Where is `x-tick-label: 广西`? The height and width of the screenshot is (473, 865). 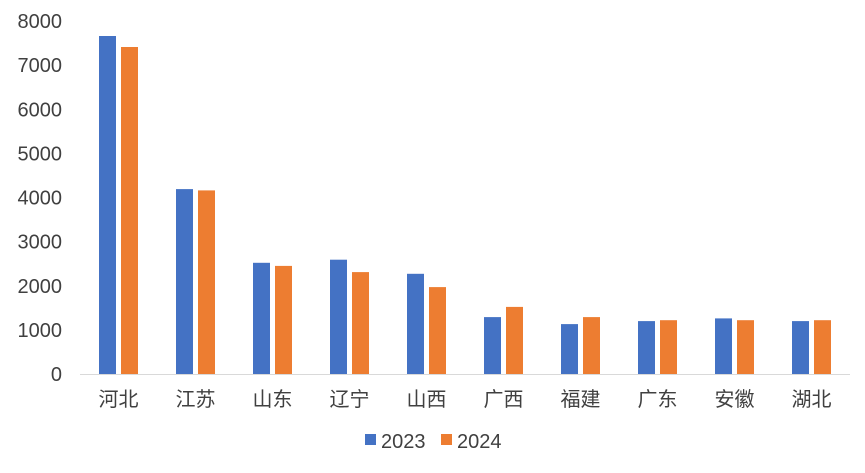
x-tick-label: 广西 is located at coordinates (504, 399).